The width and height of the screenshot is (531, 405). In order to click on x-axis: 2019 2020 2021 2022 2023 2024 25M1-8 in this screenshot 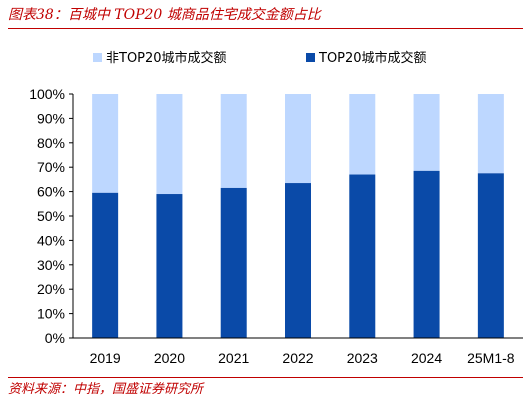, I will do `click(298, 351)`.